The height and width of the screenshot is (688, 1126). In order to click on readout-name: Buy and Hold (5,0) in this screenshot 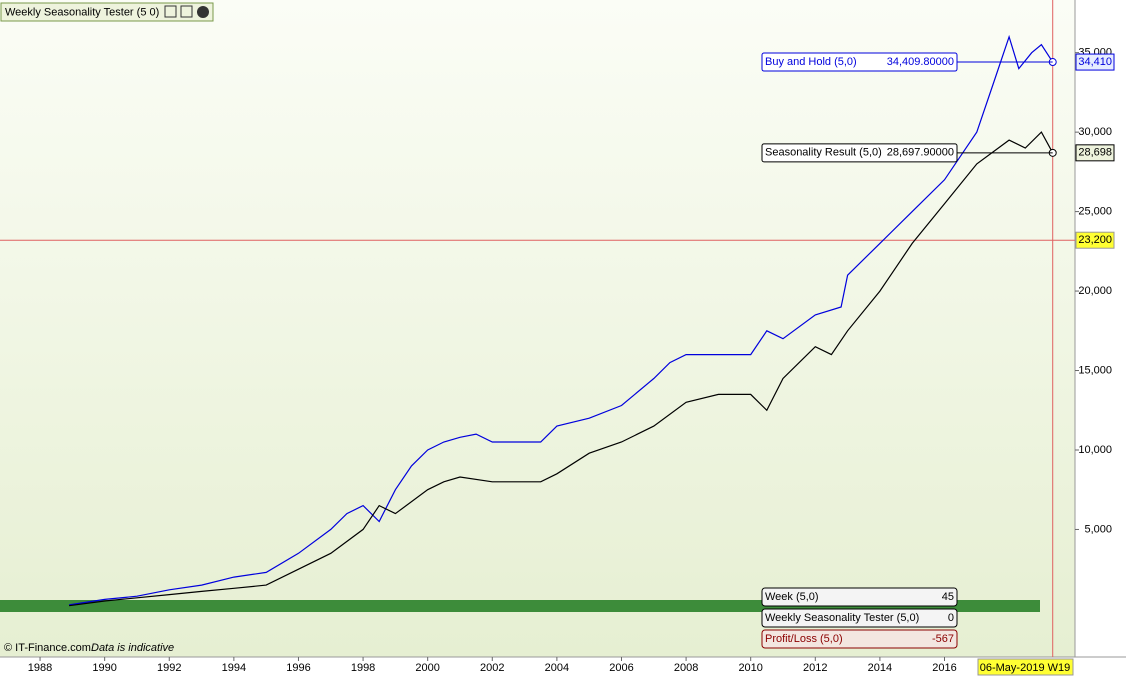, I will do `click(811, 62)`.